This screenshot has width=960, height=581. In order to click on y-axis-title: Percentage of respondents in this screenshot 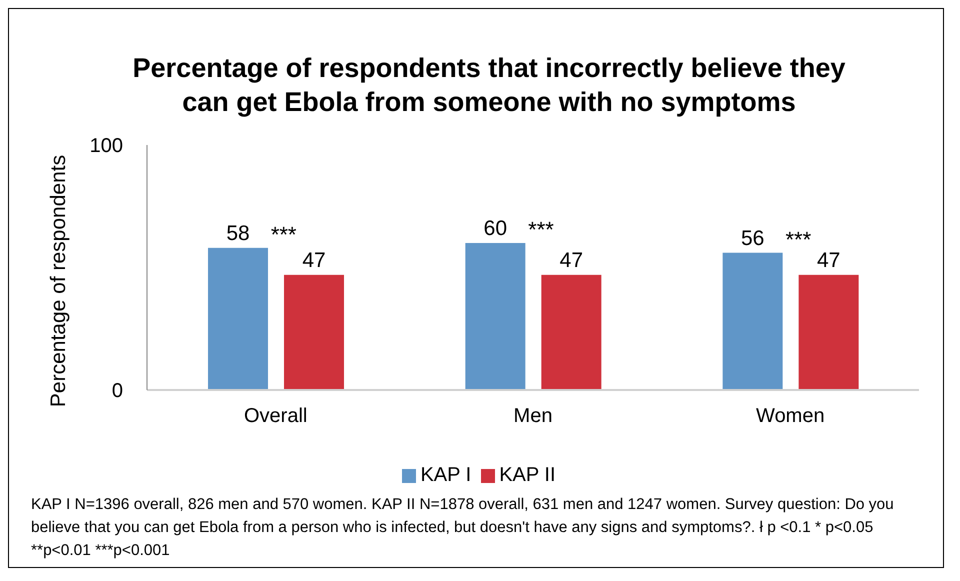, I will do `click(59, 281)`.